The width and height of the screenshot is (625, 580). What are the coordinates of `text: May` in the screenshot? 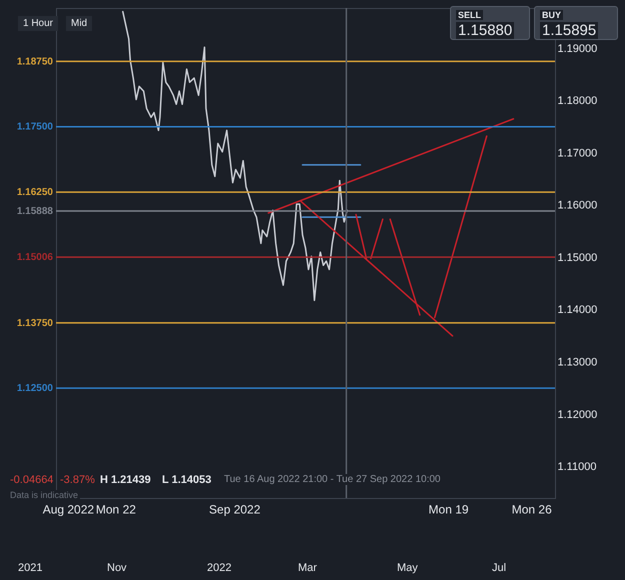 It's located at (407, 568).